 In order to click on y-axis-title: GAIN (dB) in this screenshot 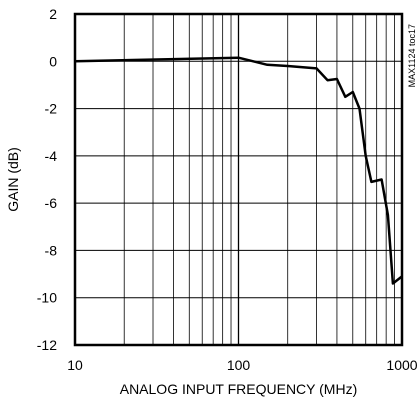, I will do `click(13, 179)`.